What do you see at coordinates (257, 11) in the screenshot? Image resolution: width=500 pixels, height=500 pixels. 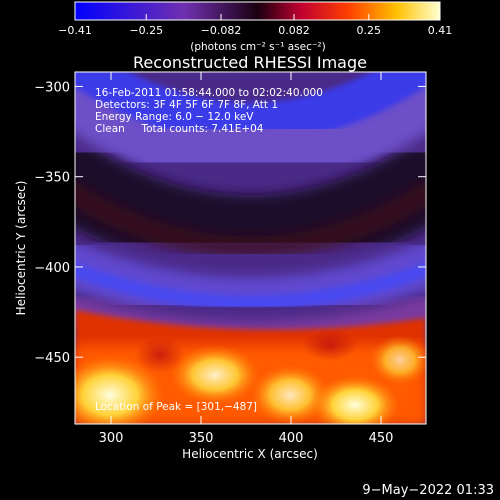 I see `colorbar` at bounding box center [257, 11].